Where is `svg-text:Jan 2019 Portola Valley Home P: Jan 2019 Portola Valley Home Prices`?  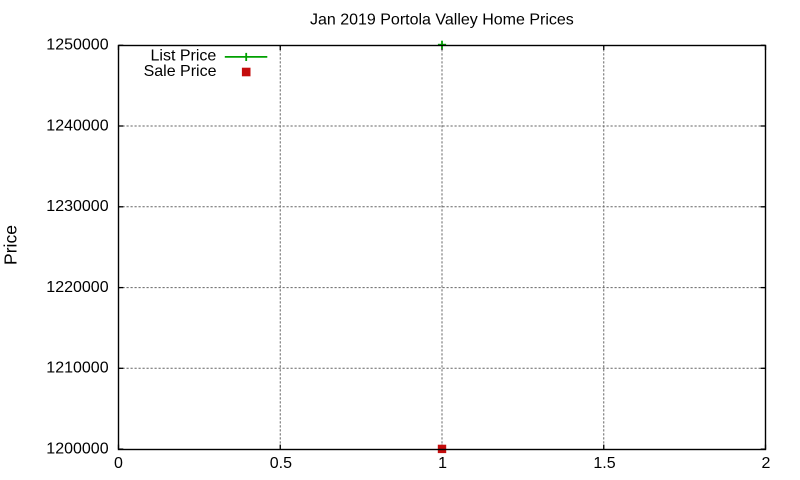 svg-text:Jan 2019 Portola Valley Home P: Jan 2019 Portola Valley Home Prices is located at coordinates (442, 19).